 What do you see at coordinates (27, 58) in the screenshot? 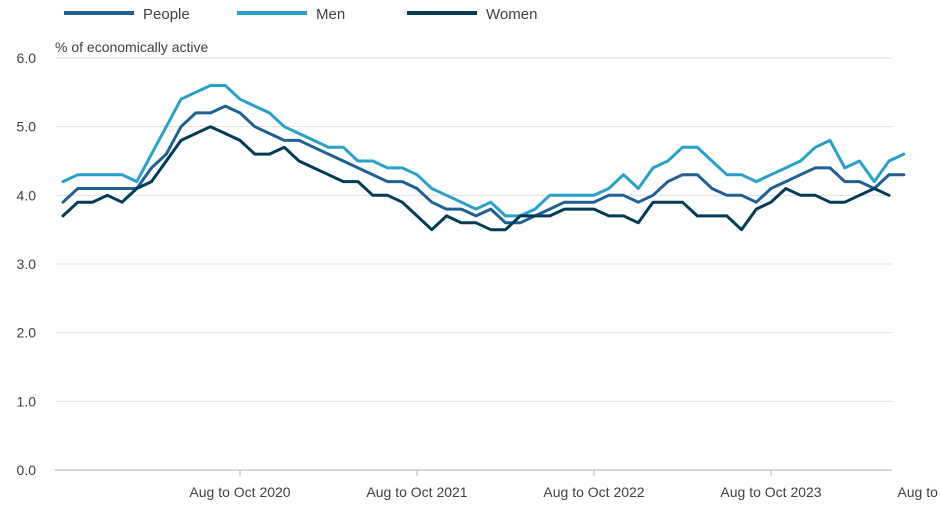
I see `y-tick-label: 6.0` at bounding box center [27, 58].